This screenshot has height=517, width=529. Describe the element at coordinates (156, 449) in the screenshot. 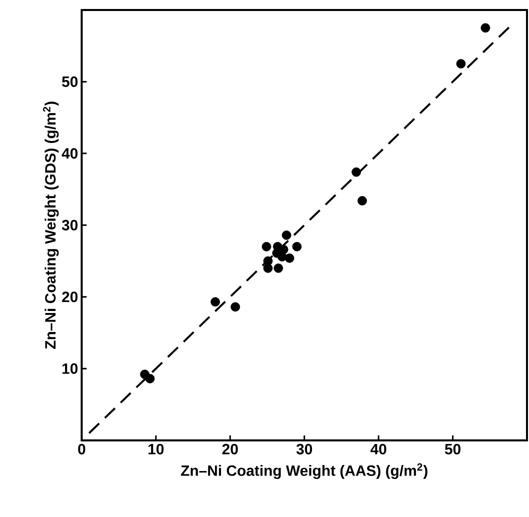

I see `x-tick-label: 10` at that location.